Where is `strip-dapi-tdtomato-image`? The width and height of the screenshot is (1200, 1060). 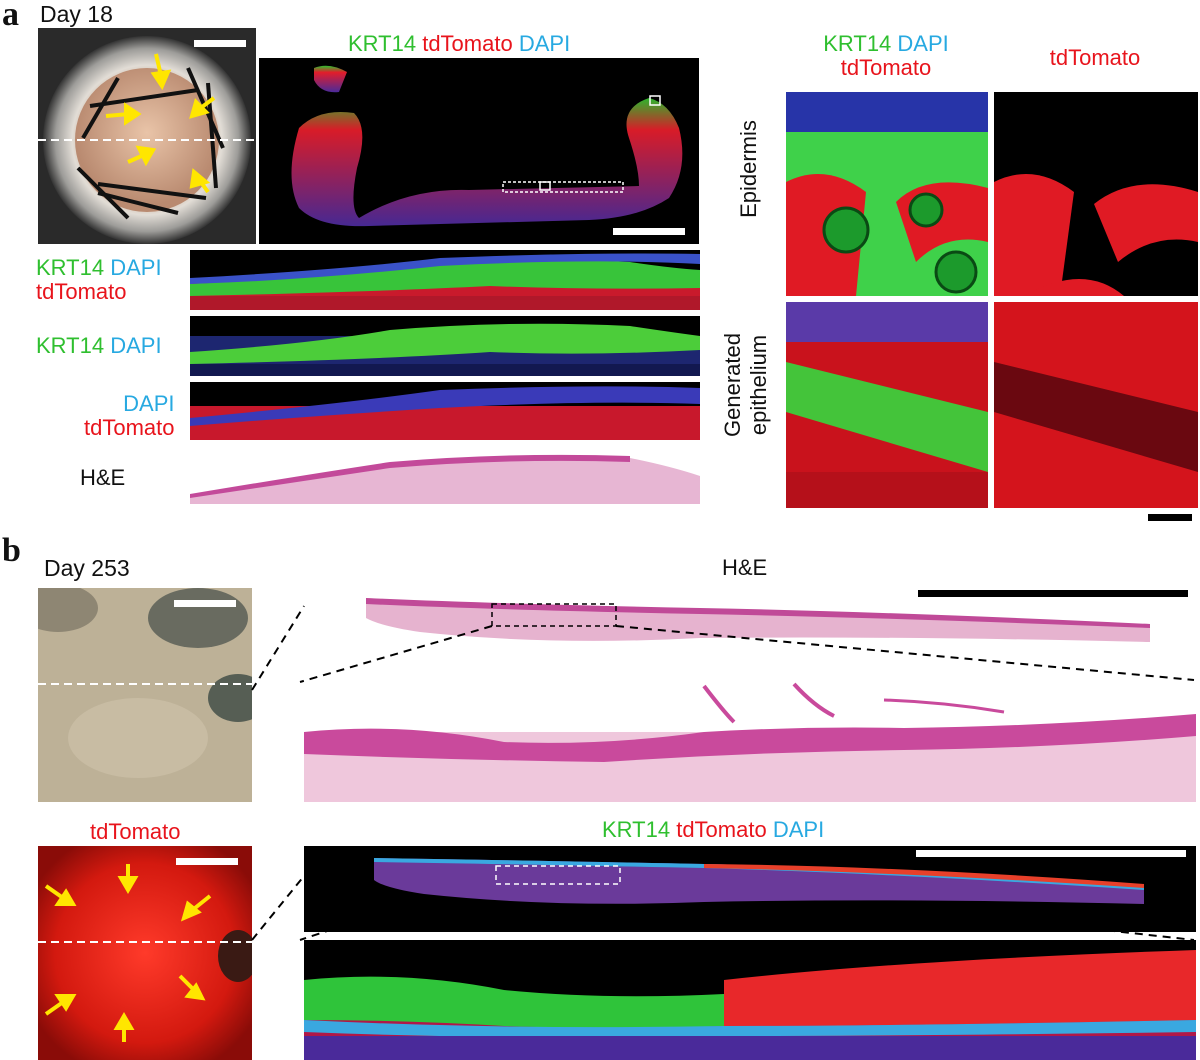
strip-dapi-tdtomato-image is located at coordinates (445, 411).